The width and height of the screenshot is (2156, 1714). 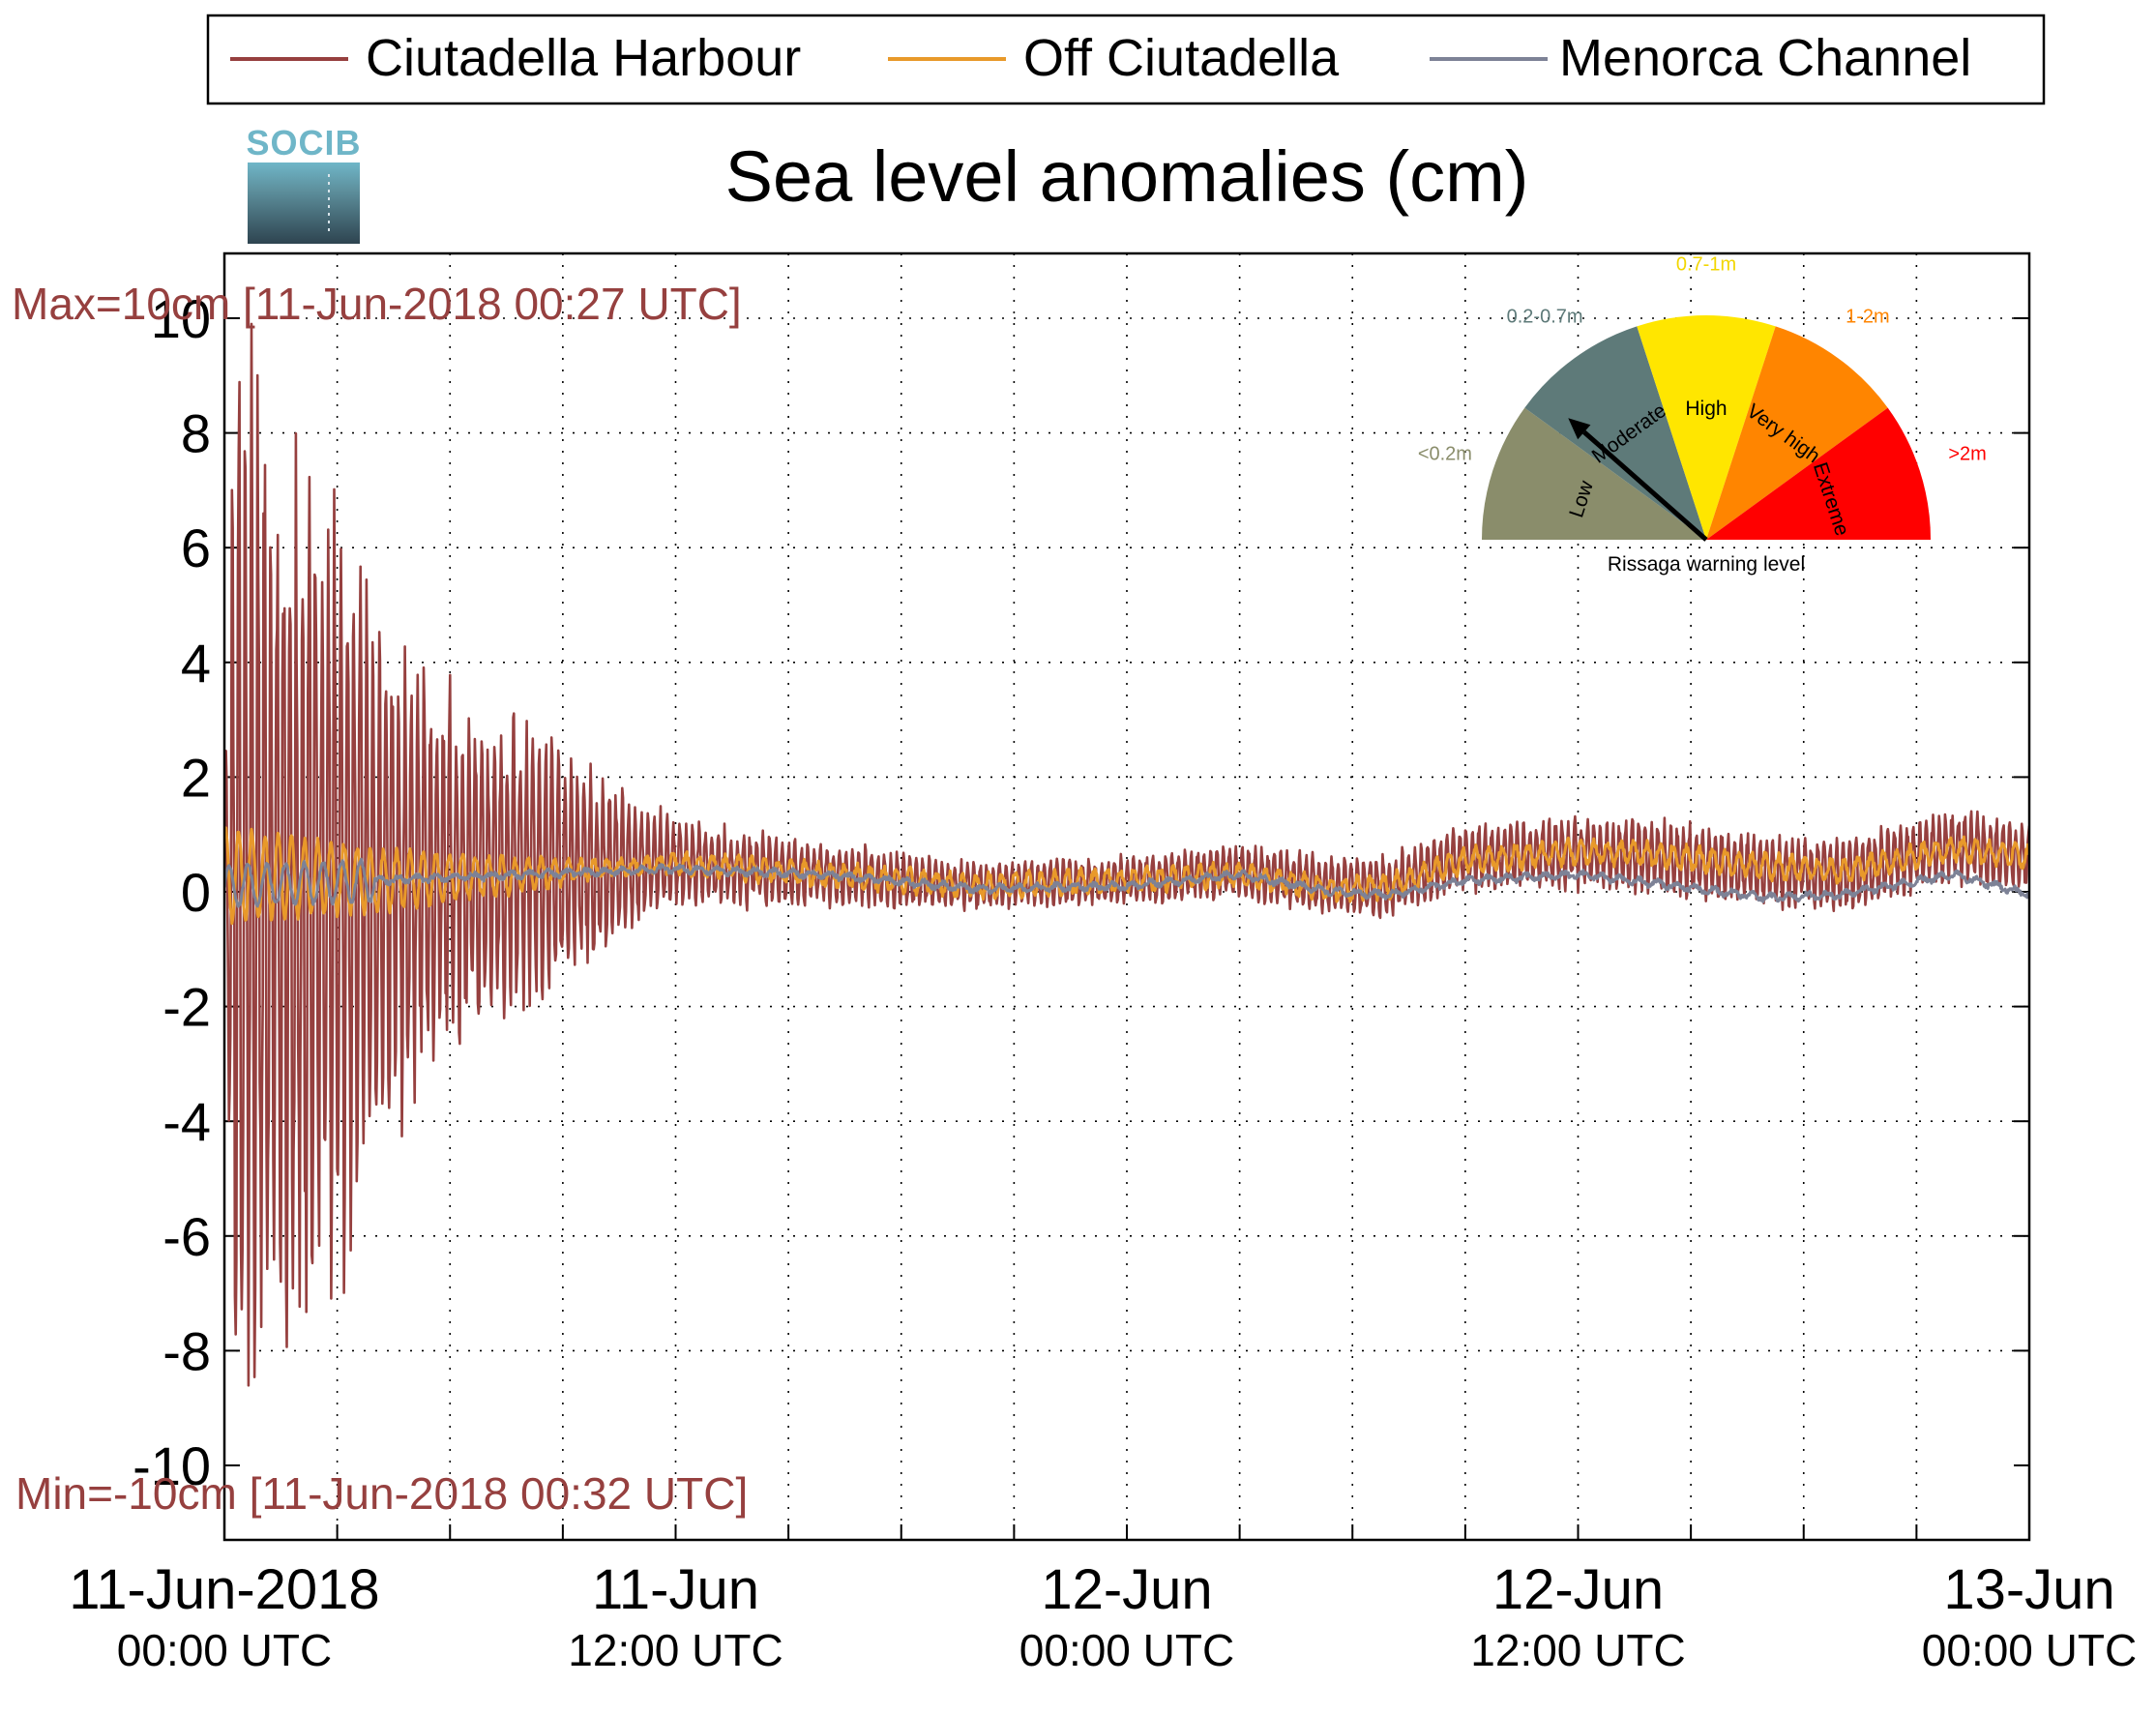 What do you see at coordinates (2028, 1590) in the screenshot?
I see `x-tick-label: 13-Jun` at bounding box center [2028, 1590].